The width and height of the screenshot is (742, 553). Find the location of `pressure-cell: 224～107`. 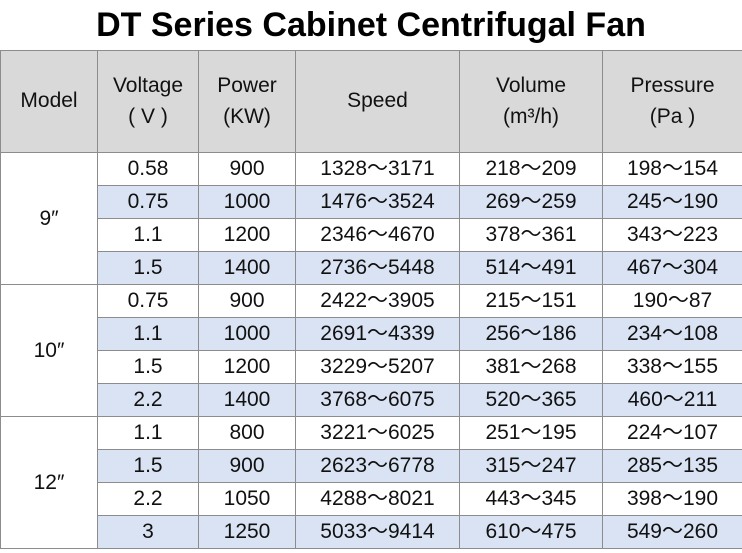

pressure-cell: 224～107 is located at coordinates (672, 433).